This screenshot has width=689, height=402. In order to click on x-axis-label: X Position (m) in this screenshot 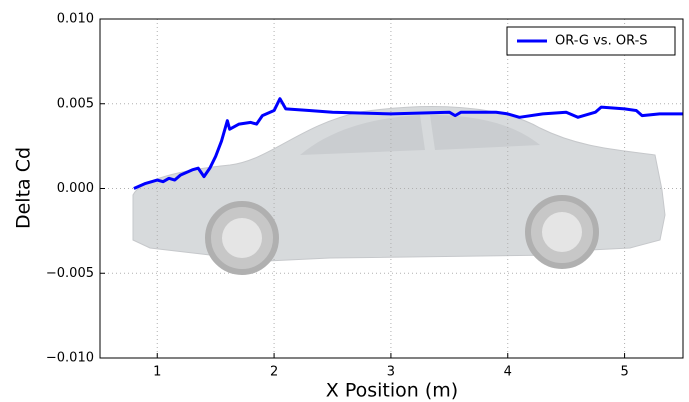, I will do `click(392, 391)`.